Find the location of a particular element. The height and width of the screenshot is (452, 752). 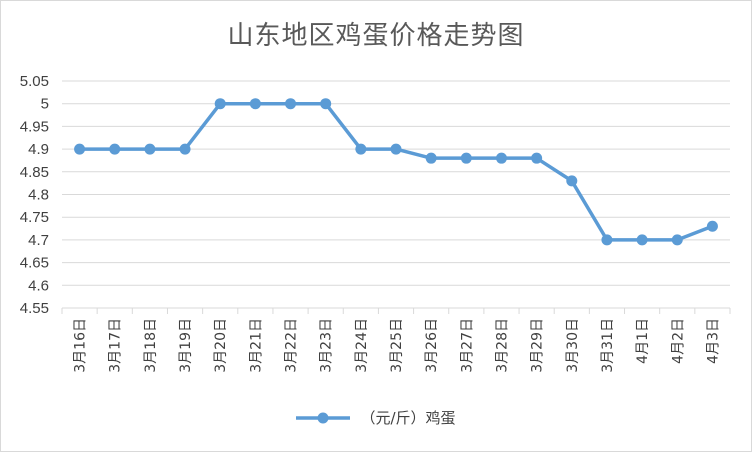

x-tick-label: 3月31日 is located at coordinates (608, 345).